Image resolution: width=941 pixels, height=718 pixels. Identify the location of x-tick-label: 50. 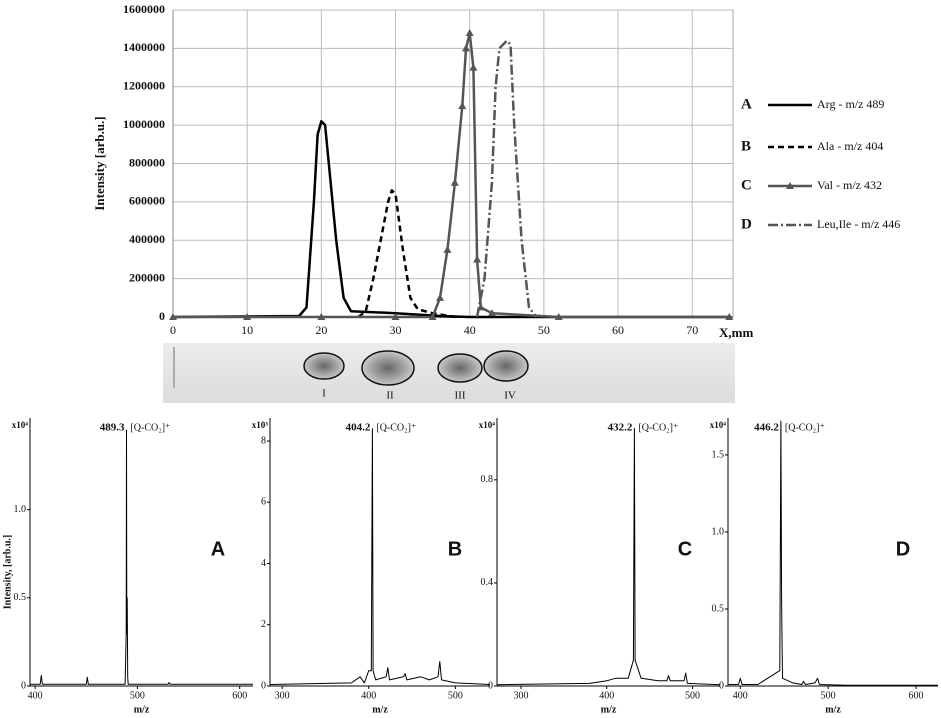
(544, 330).